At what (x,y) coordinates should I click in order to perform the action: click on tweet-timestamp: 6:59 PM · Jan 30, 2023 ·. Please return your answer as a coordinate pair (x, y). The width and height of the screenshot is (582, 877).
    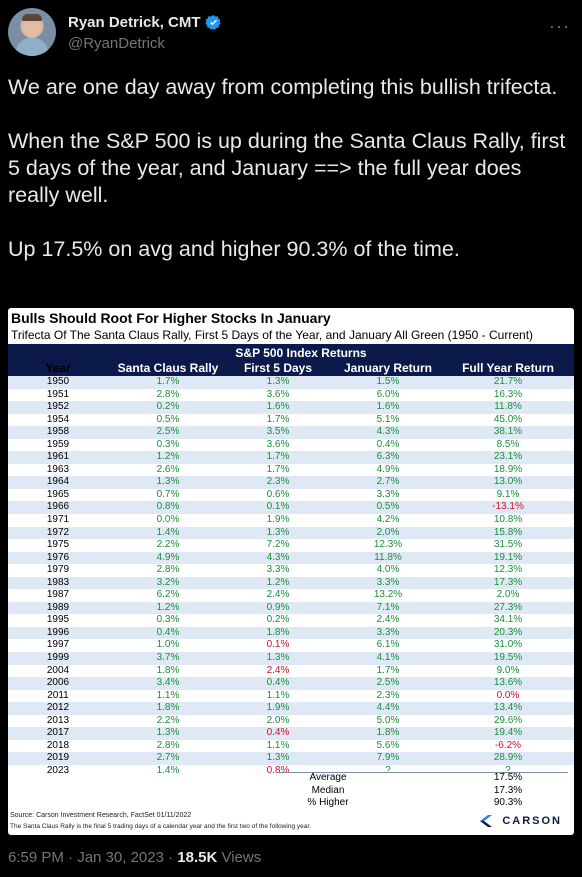
    Looking at the image, I should click on (93, 857).